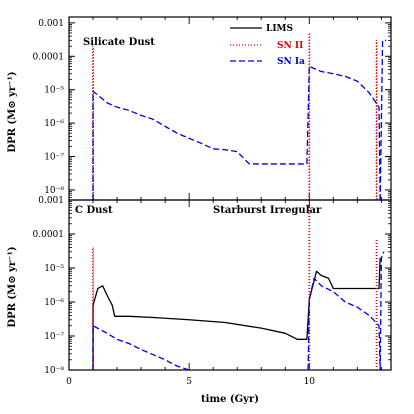 The width and height of the screenshot is (414, 414). What do you see at coordinates (310, 382) in the screenshot?
I see `x-tick-label: 10` at bounding box center [310, 382].